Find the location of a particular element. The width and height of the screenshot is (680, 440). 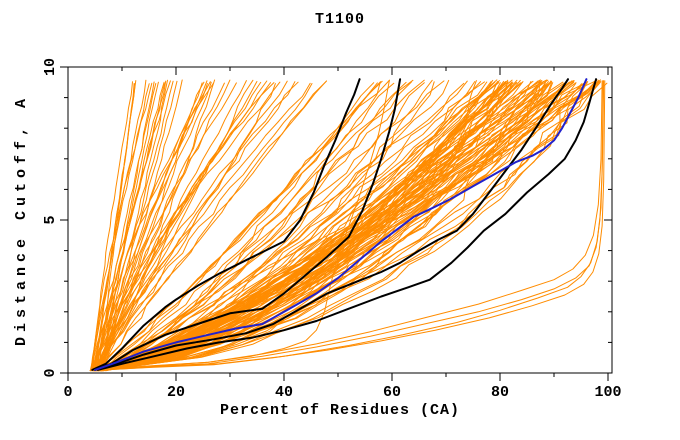

x-tick-label-80: 80 is located at coordinates (500, 392).